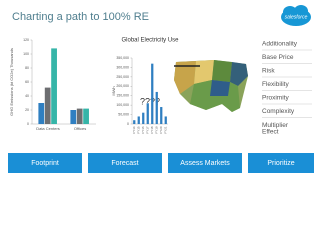 Image resolution: width=321 pixels, height=240 pixels. What do you see at coordinates (157, 130) in the screenshot?
I see `x-tick-label: FY19` at bounding box center [157, 130].